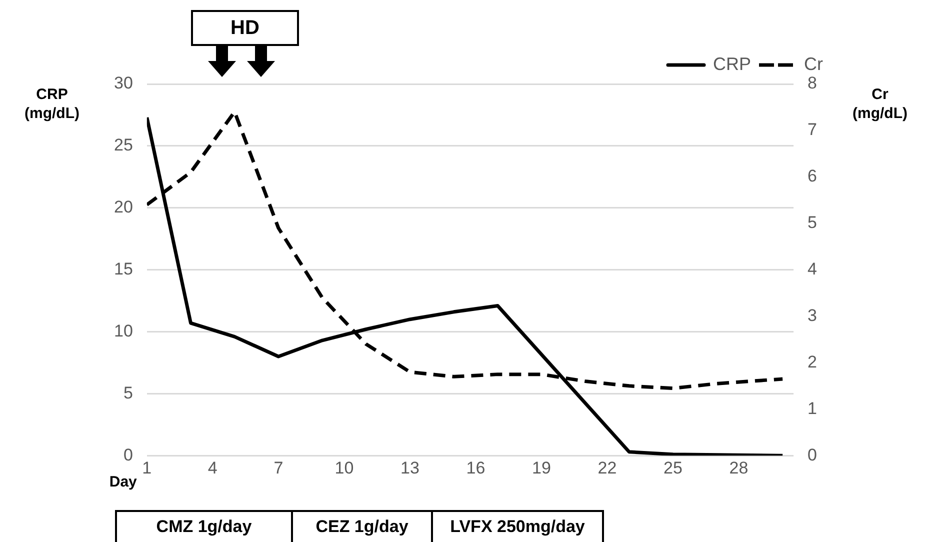 Image resolution: width=931 pixels, height=542 pixels. Describe the element at coordinates (813, 315) in the screenshot. I see `y2-tick-label: 3` at that location.